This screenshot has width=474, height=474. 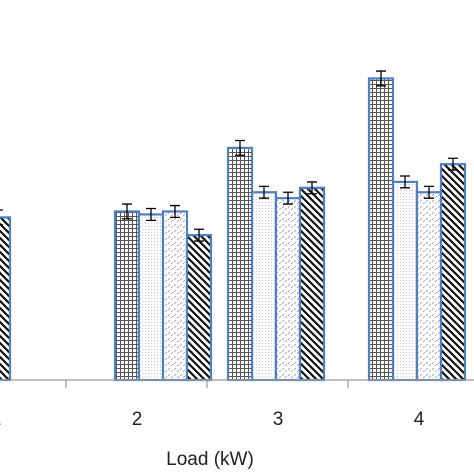 I want to click on error-bar-2-diagonal-stripes, so click(x=199, y=235).